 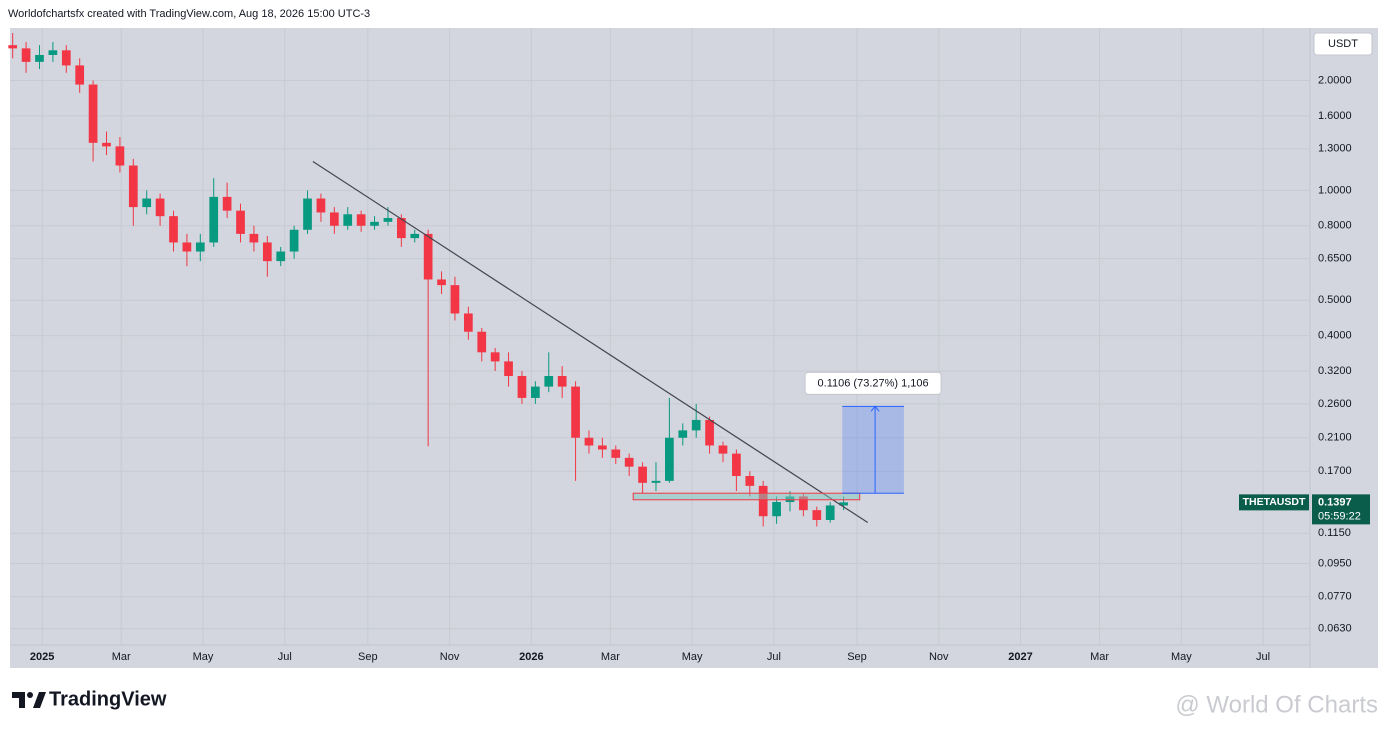 I want to click on y-tick-label: 1.3000, so click(x=1335, y=149).